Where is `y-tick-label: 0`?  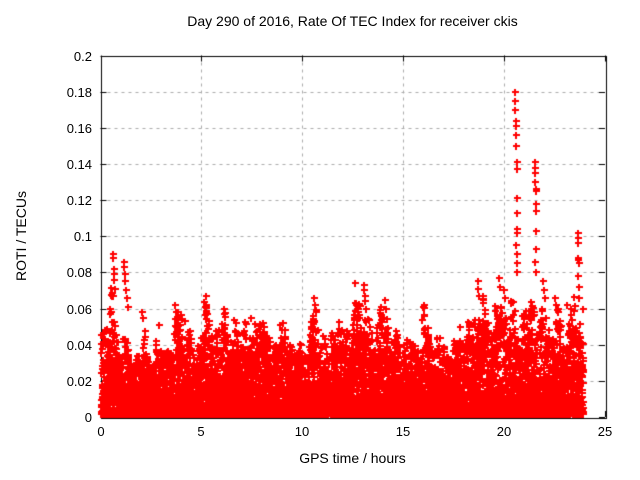 y-tick-label: 0 is located at coordinates (88, 417).